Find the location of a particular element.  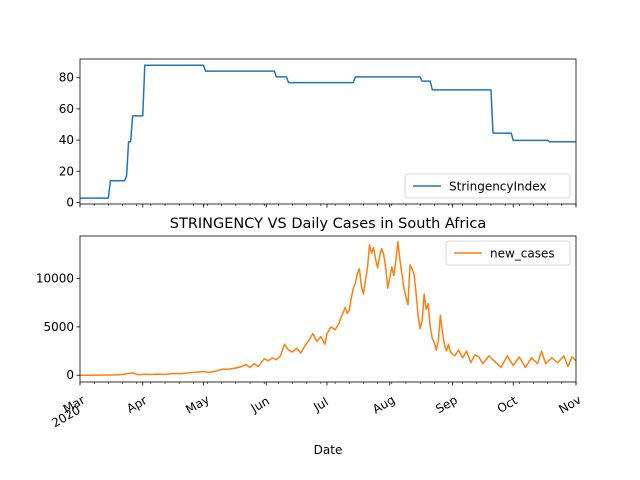

y-tick-label: 40 is located at coordinates (66, 140).